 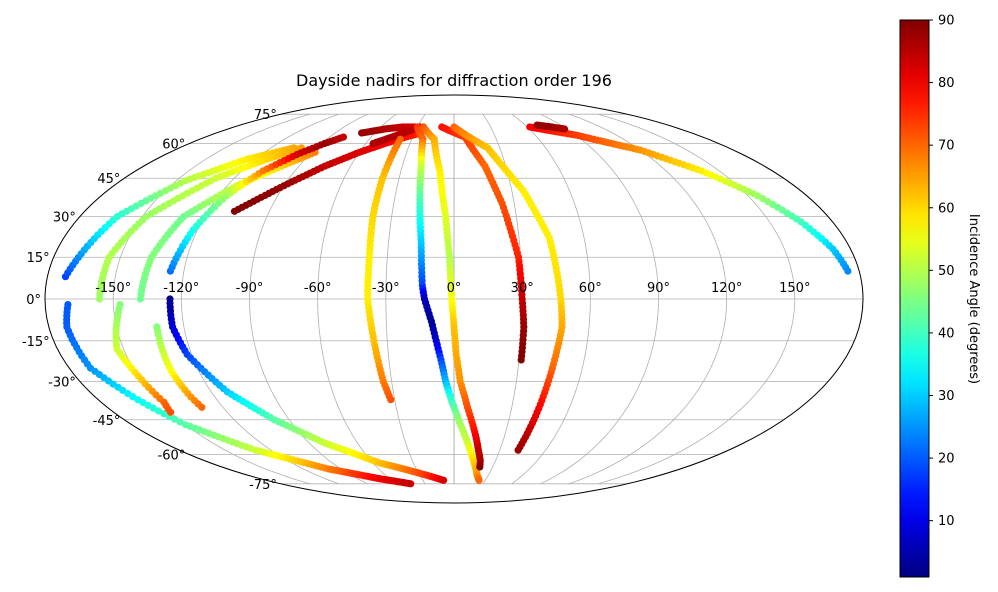 What do you see at coordinates (946, 21) in the screenshot?
I see `colorbar-tick-label: 90` at bounding box center [946, 21].